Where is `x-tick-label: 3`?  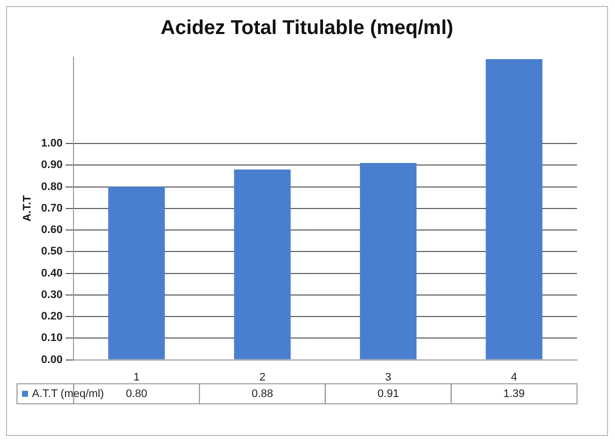 x-tick-label: 3 is located at coordinates (388, 377).